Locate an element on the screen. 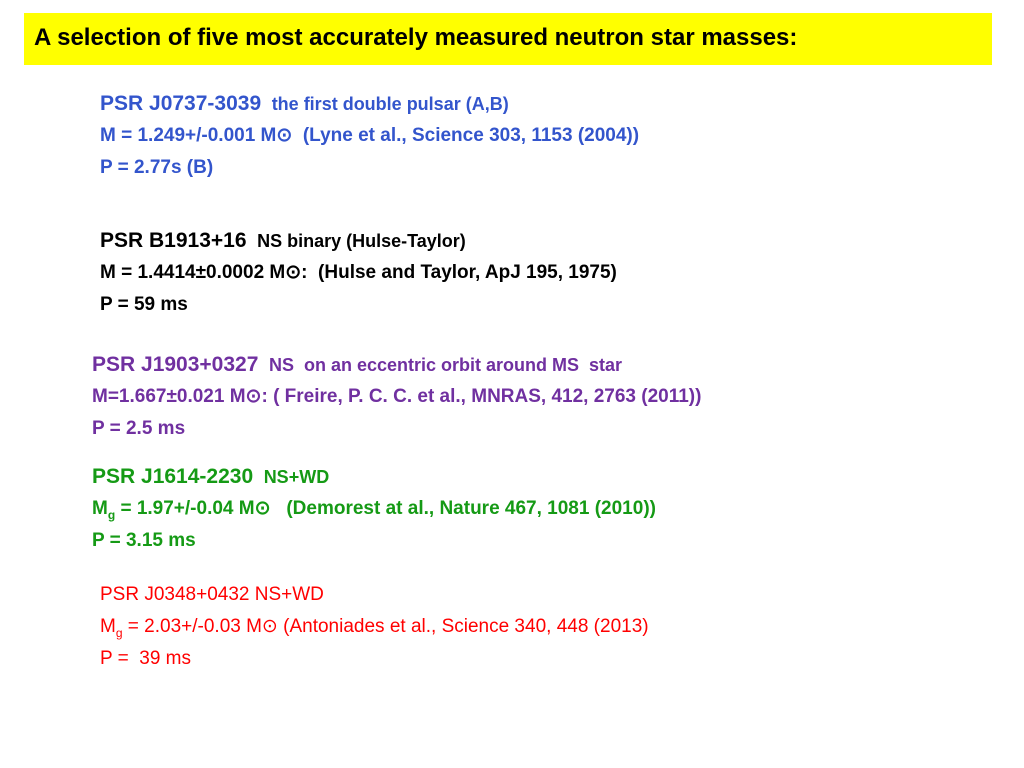 The width and height of the screenshot is (1024, 768). entry-line: P = 2.5 ms is located at coordinates (396, 429).